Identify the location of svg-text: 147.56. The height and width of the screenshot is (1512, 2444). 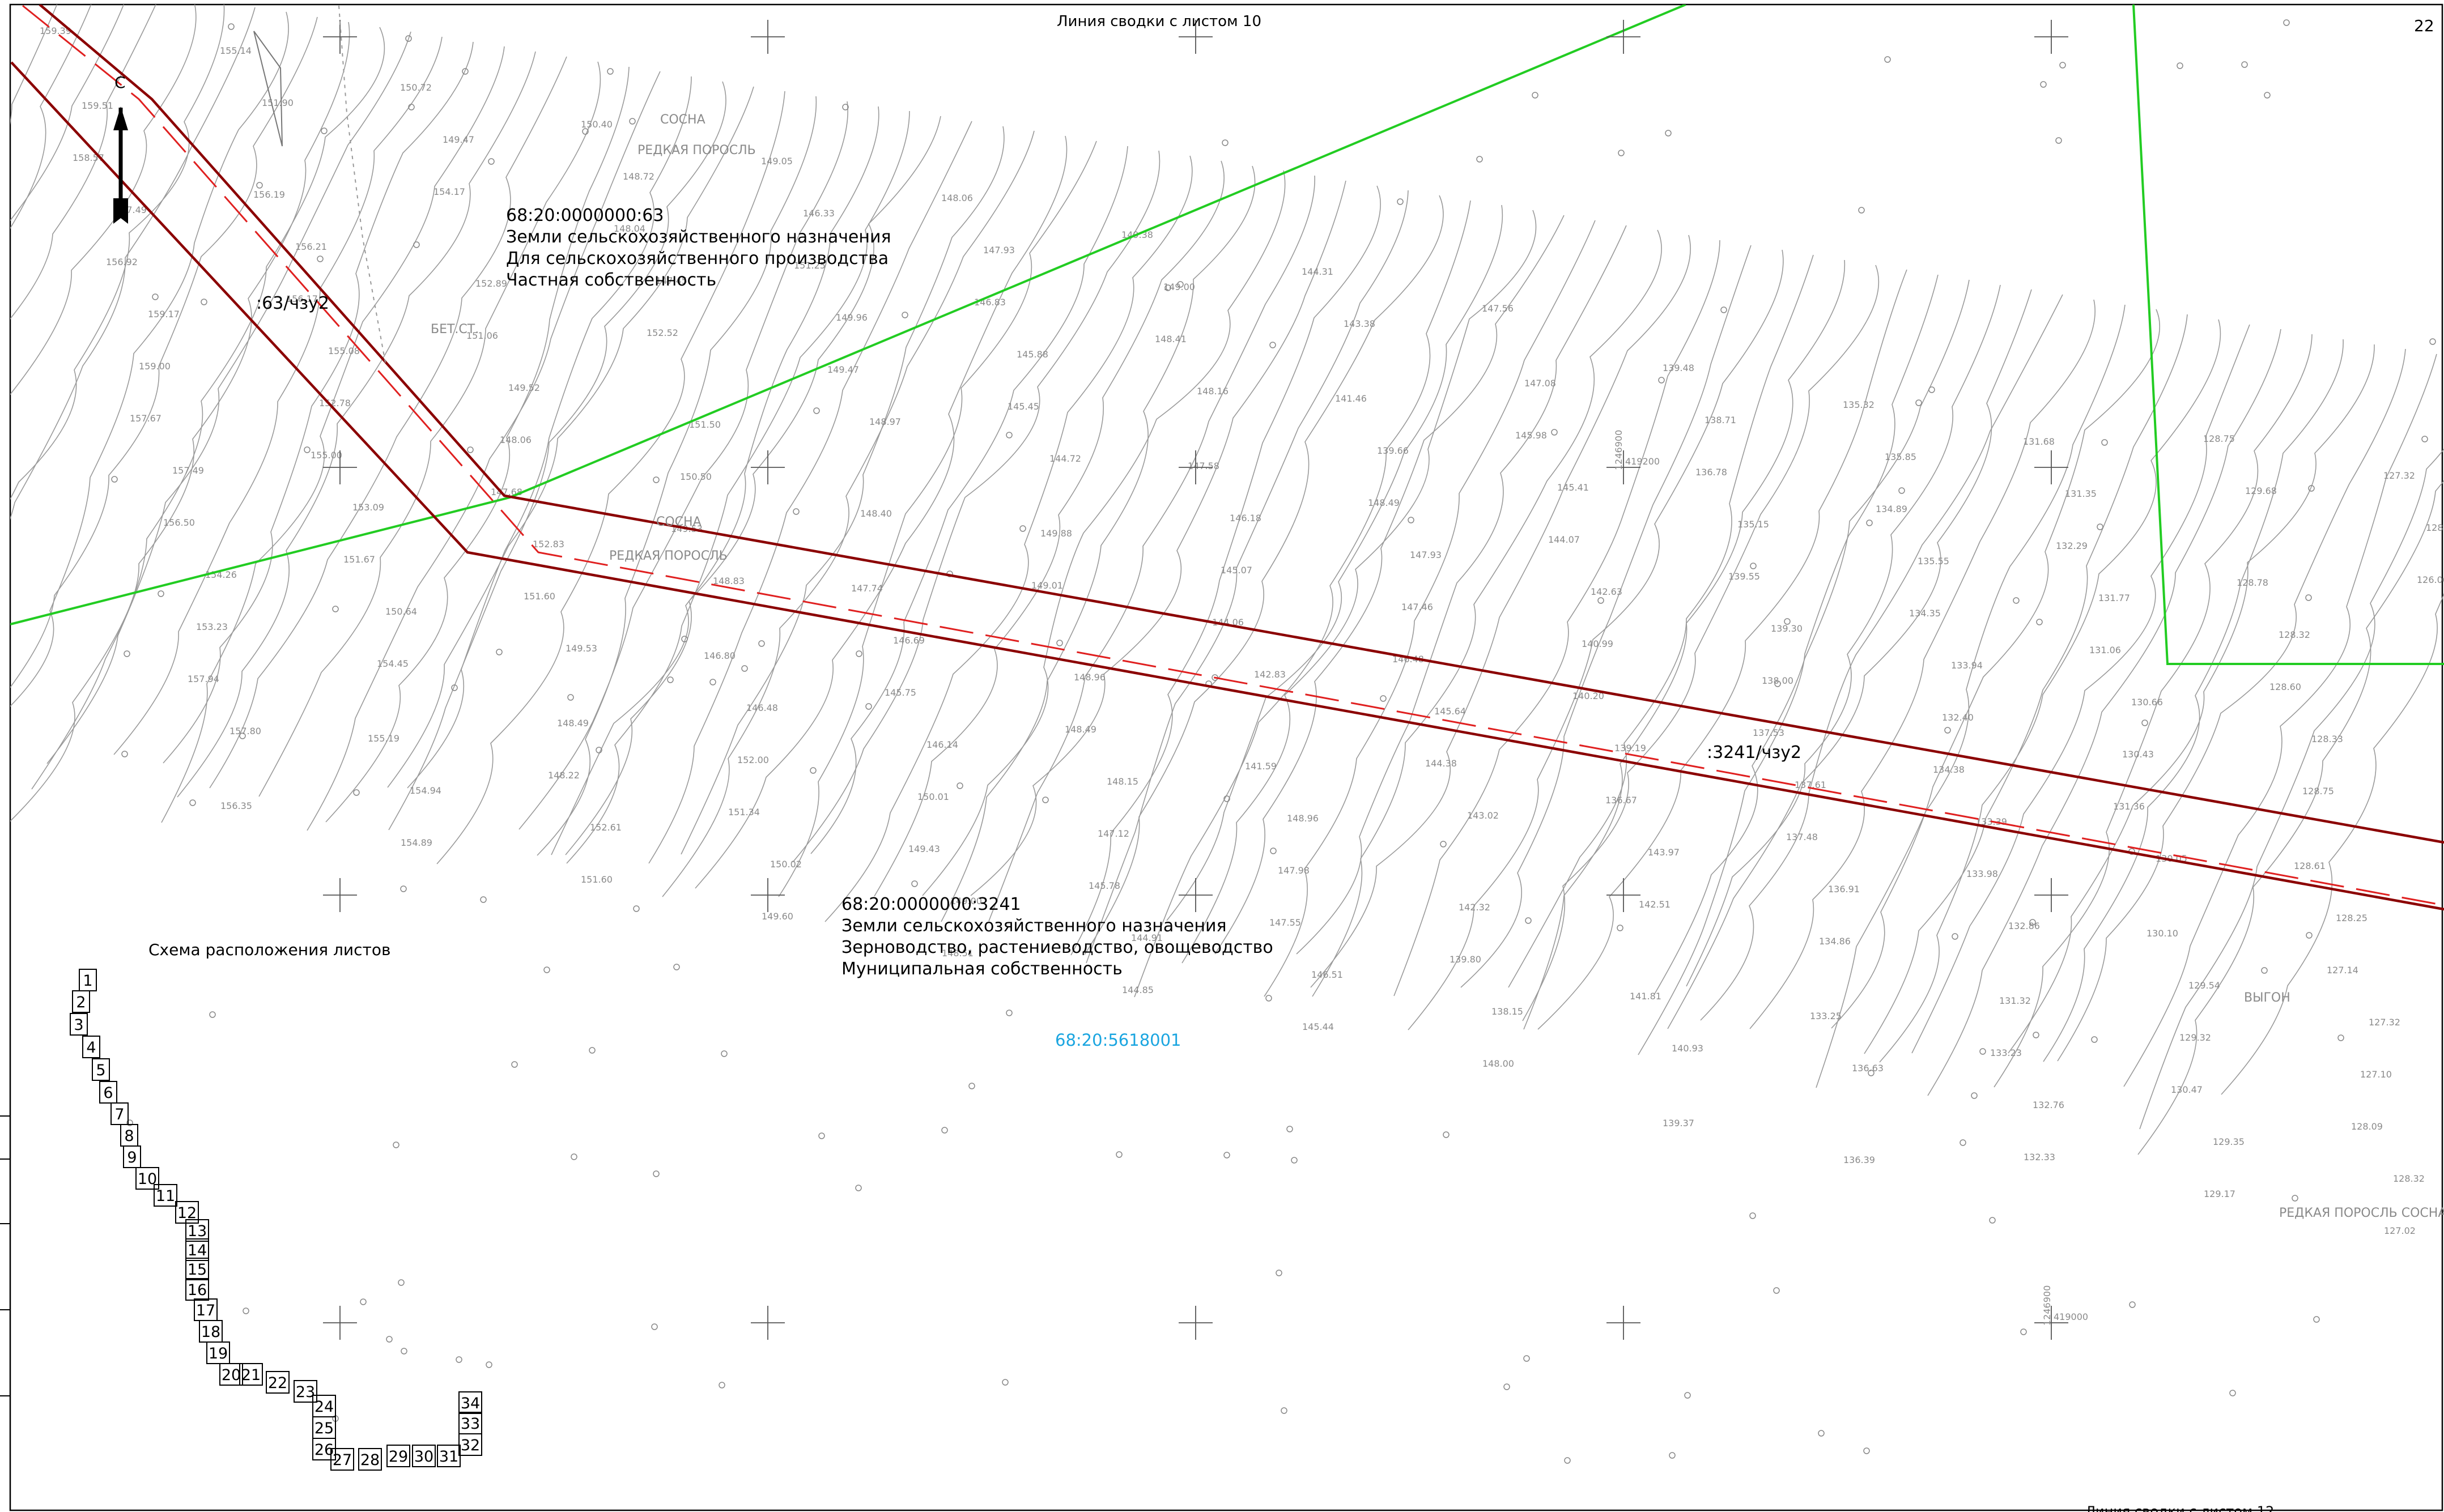
(1498, 308).